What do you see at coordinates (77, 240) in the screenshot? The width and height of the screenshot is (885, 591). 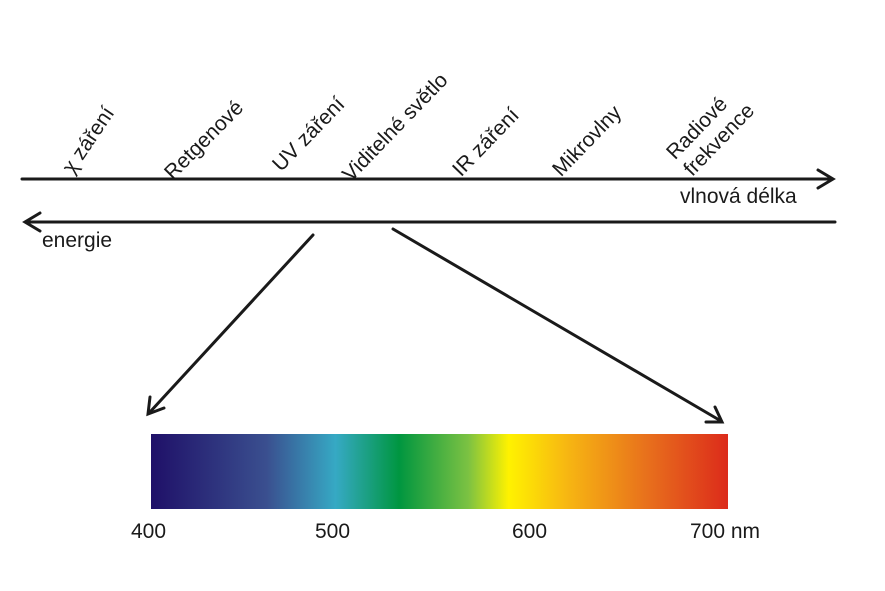 I see `energy-label: energie` at bounding box center [77, 240].